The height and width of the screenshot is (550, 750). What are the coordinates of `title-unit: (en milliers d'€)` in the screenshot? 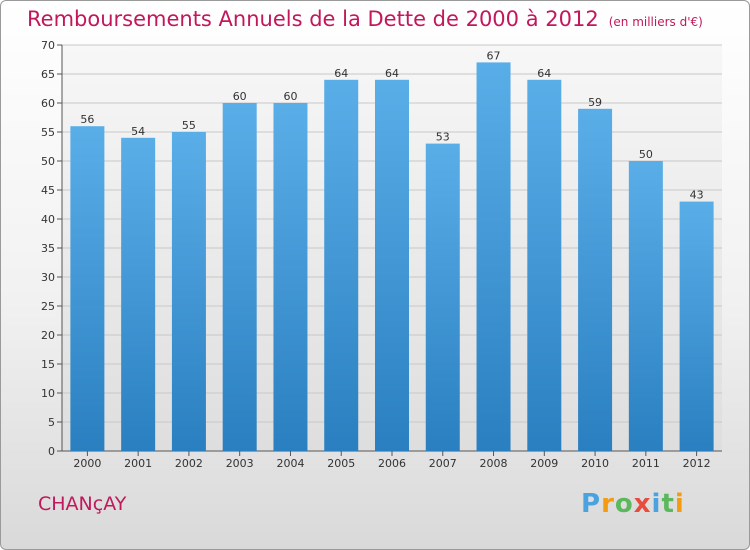 It's located at (655, 22).